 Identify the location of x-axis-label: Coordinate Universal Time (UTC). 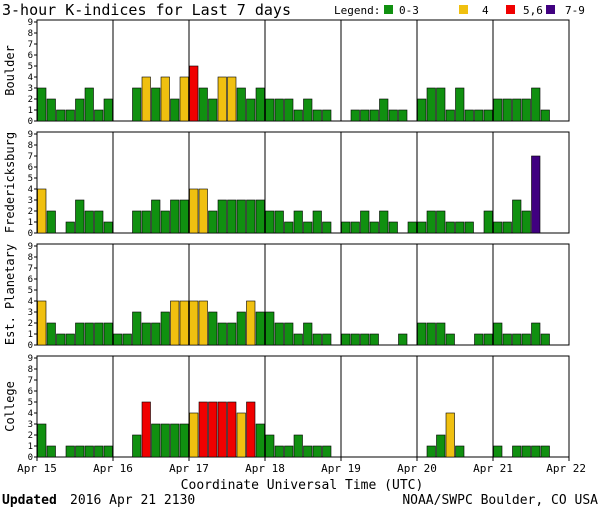
(302, 485).